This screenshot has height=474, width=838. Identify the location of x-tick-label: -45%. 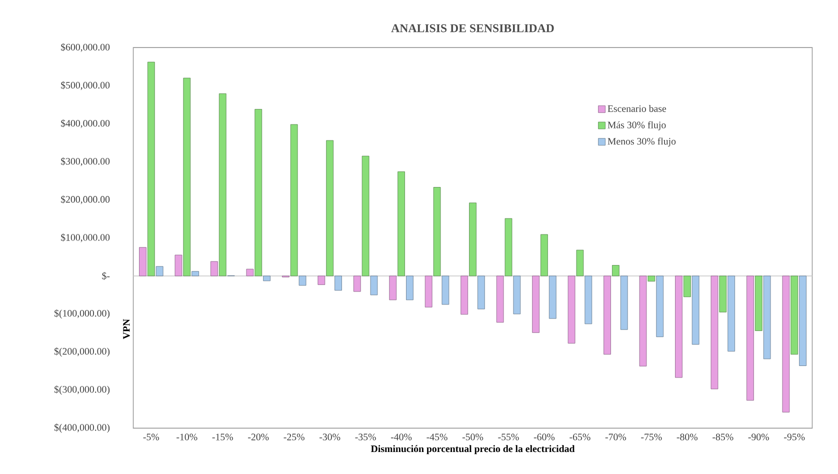
(437, 437).